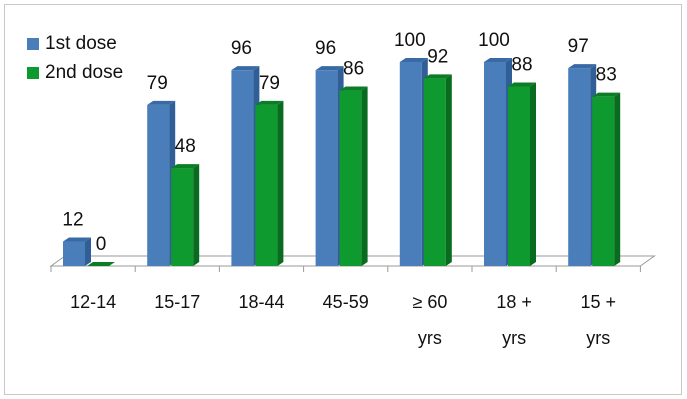  Describe the element at coordinates (410, 40) in the screenshot. I see `value-label-1st-dose-4: 100` at that location.